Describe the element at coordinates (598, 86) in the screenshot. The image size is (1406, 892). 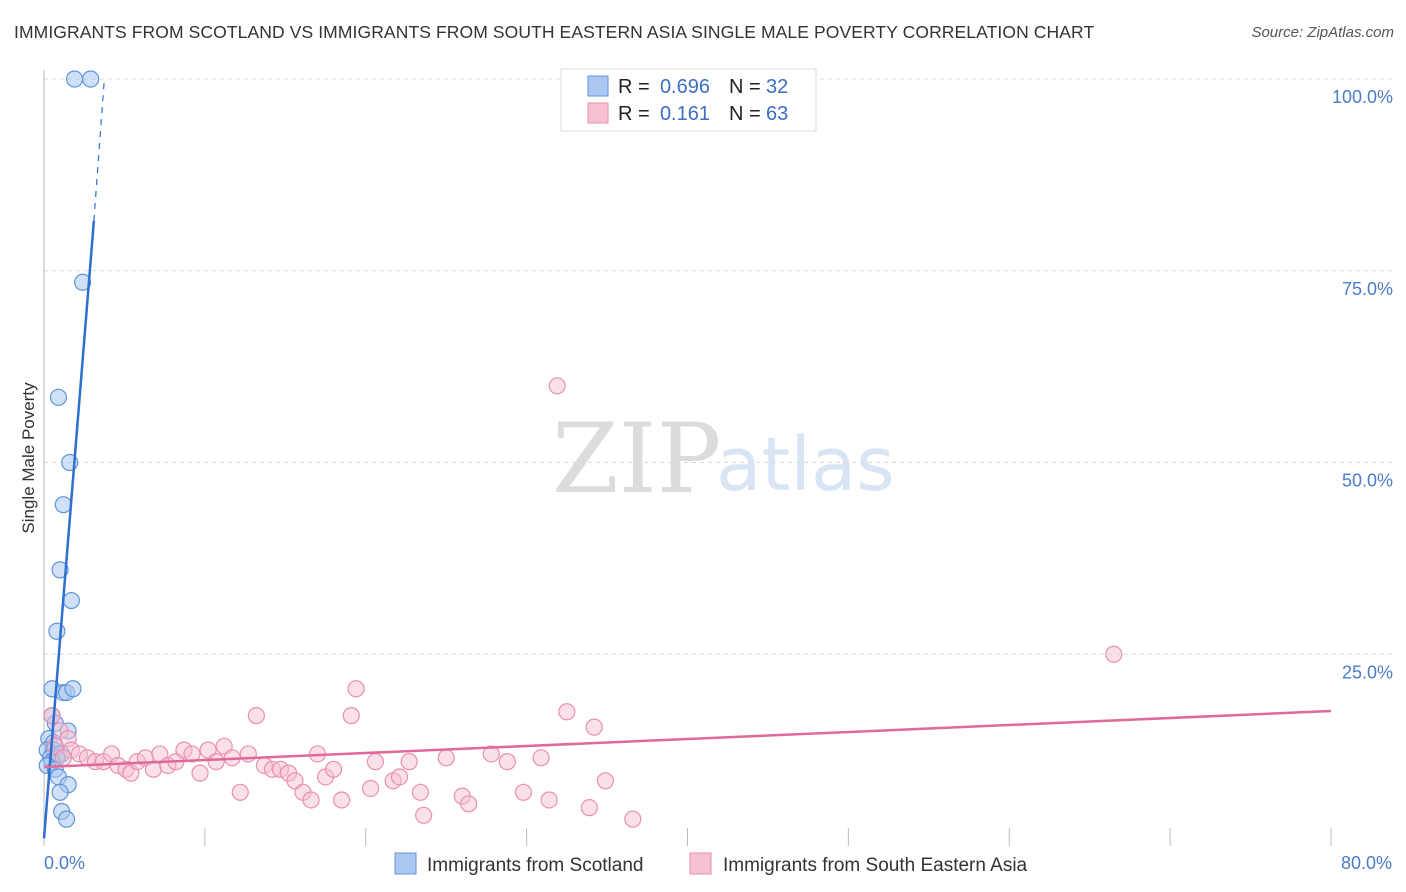
I see `legend-swatch-scotland` at that location.